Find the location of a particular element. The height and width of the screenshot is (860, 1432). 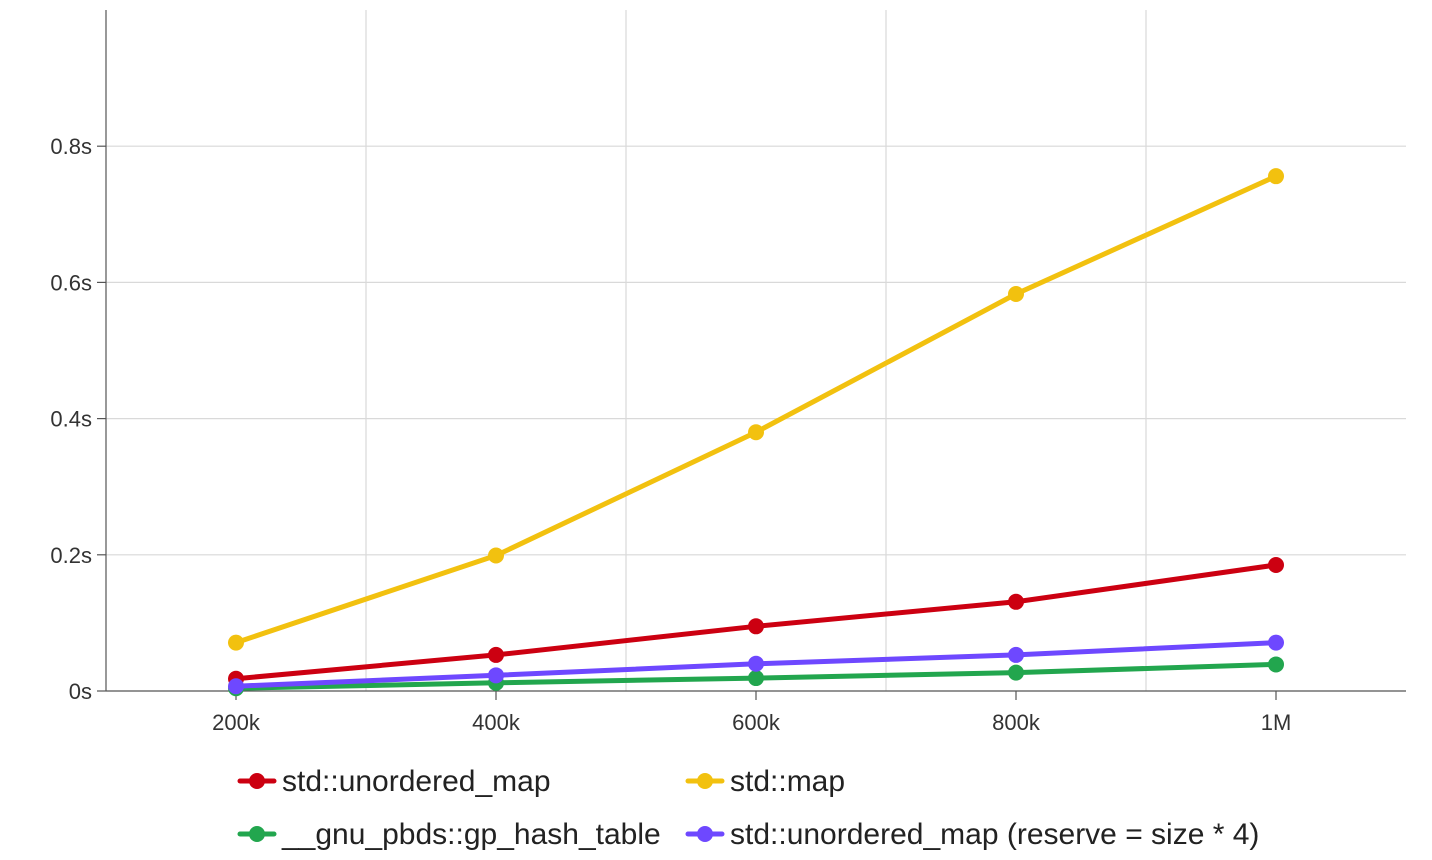

y-tick-label: 0.6s is located at coordinates (71, 282).